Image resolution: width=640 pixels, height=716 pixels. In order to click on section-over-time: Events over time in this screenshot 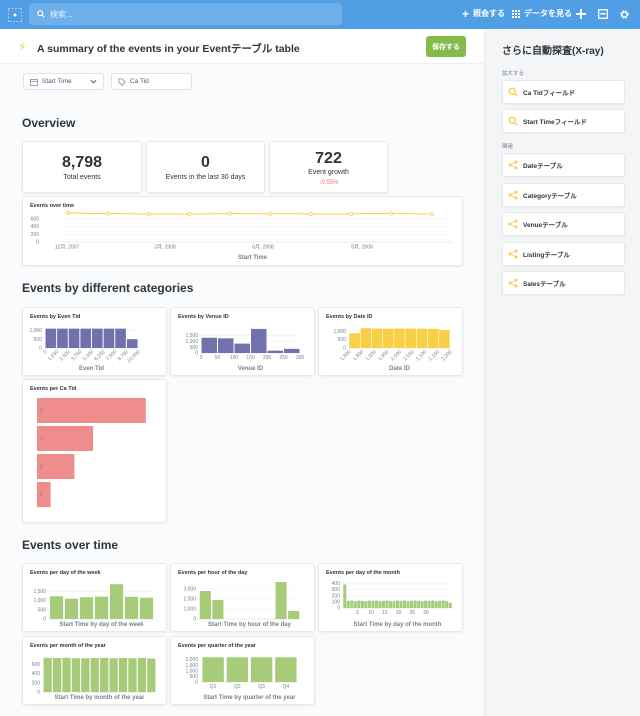, I will do `click(70, 545)`.